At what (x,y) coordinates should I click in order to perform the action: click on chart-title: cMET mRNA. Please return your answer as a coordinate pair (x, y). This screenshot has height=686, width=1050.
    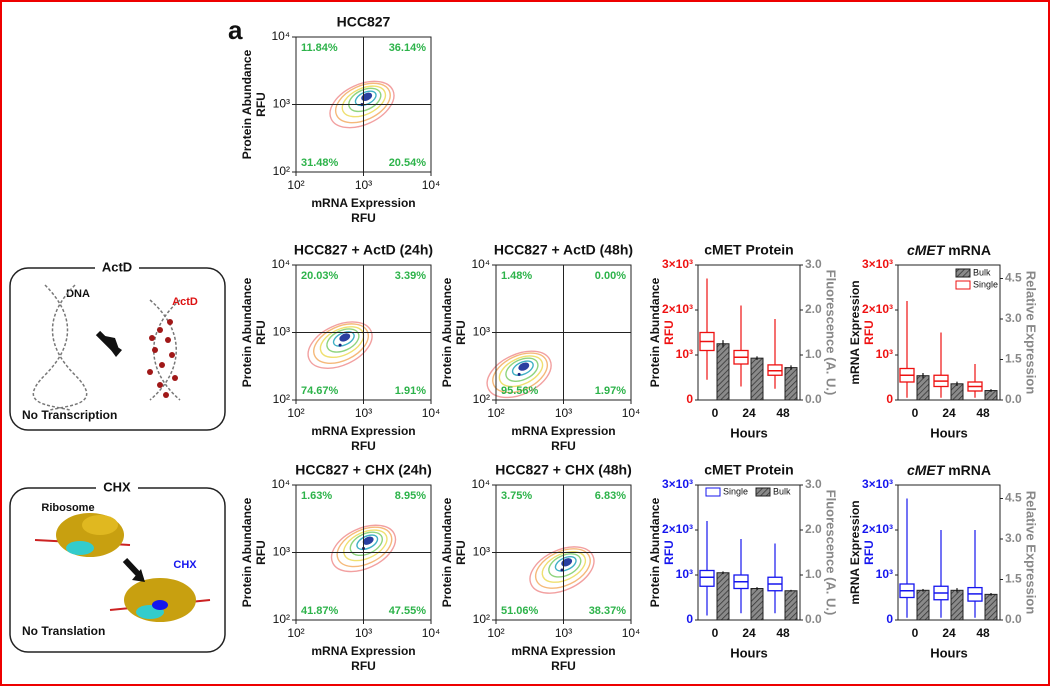
    Looking at the image, I should click on (949, 250).